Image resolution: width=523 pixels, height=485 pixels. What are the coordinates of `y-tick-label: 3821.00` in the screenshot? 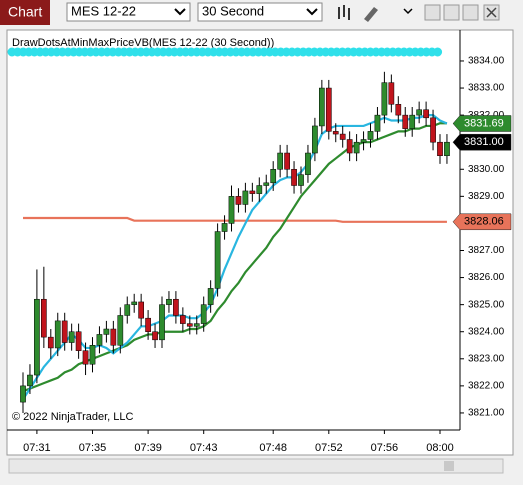 It's located at (486, 413).